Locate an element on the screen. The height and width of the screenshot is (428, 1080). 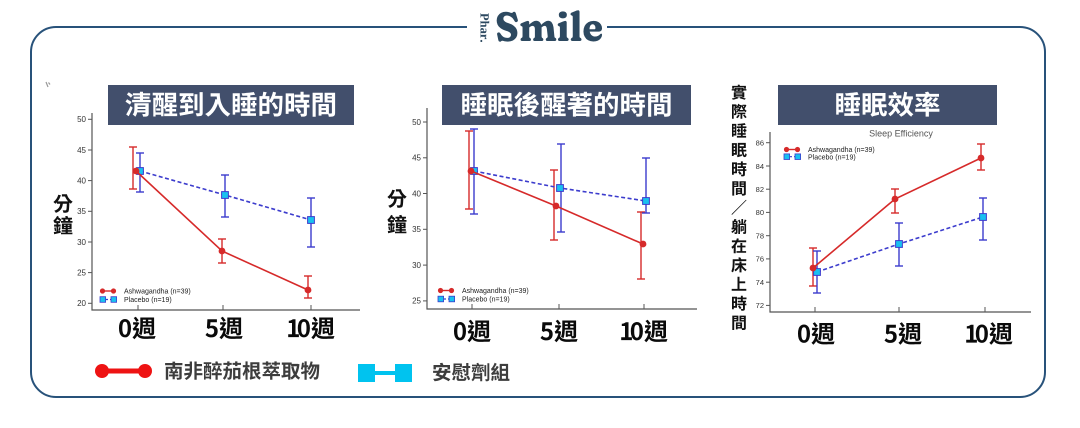
svg-text: Sleep Efficiency is located at coordinates (901, 134).